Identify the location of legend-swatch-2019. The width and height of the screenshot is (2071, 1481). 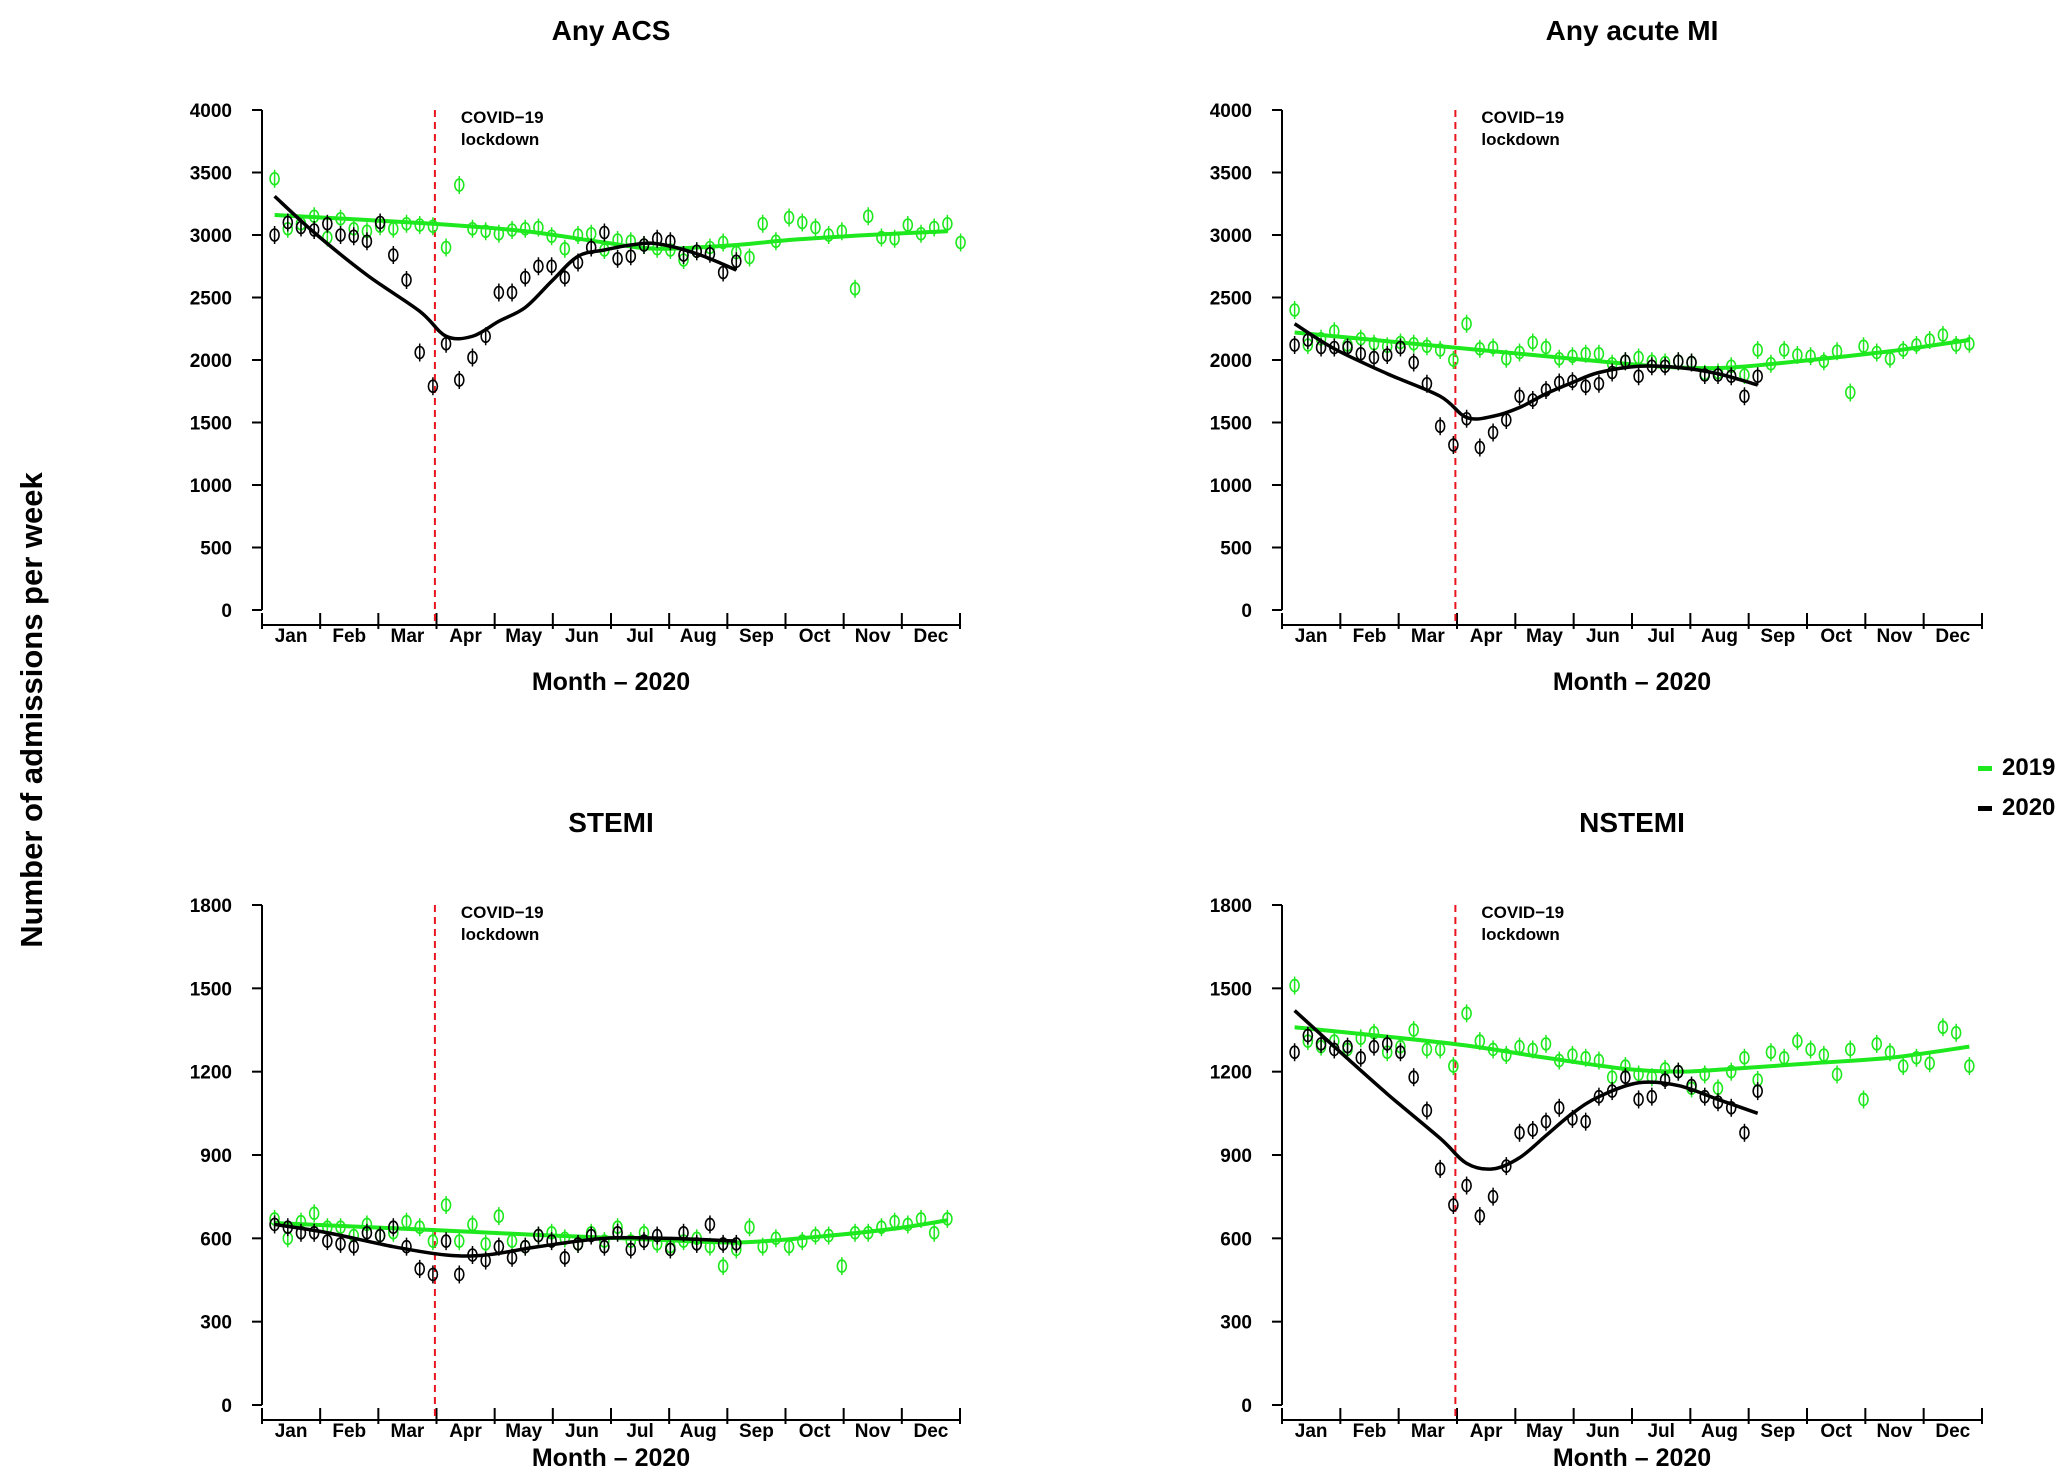
(1985, 768).